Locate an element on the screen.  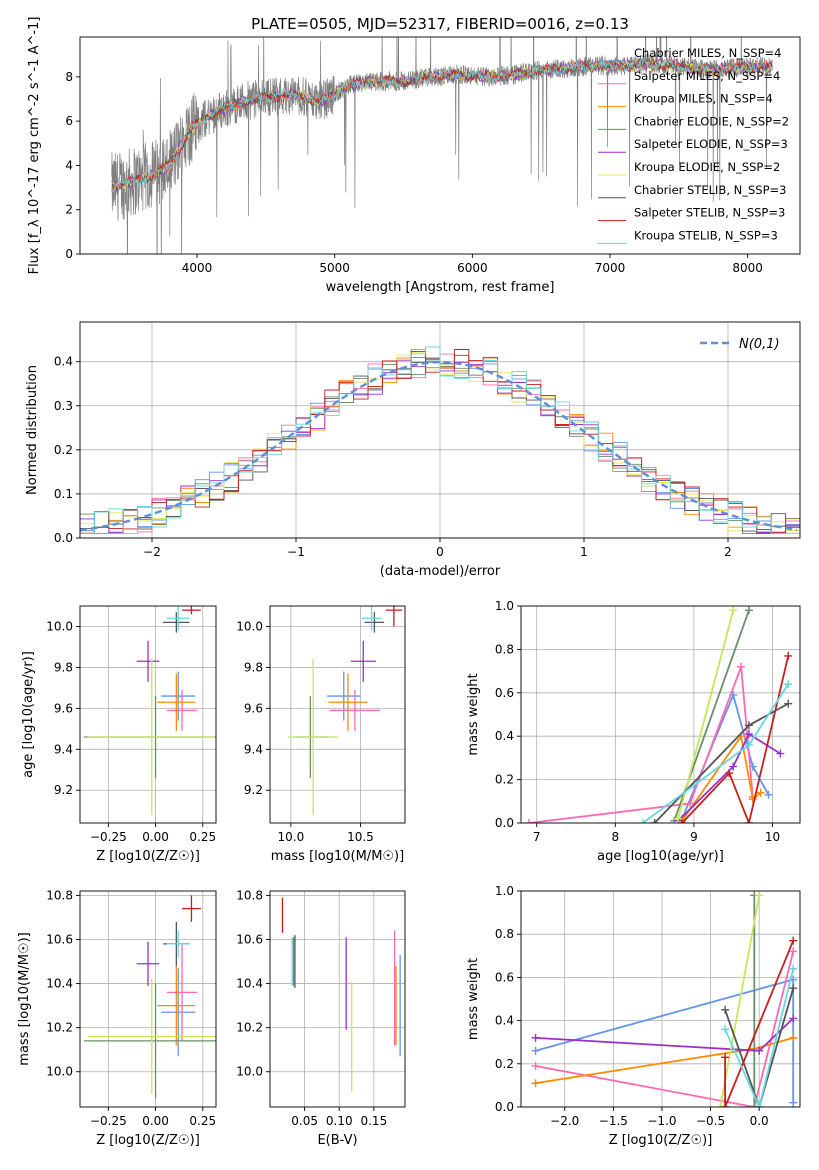
mass-vs-extinction-panel: 0.05 0.10 0.15 10.0 10.2 10.4 10.6 10.8 E(B-V) is located at coordinates (321, 1018).